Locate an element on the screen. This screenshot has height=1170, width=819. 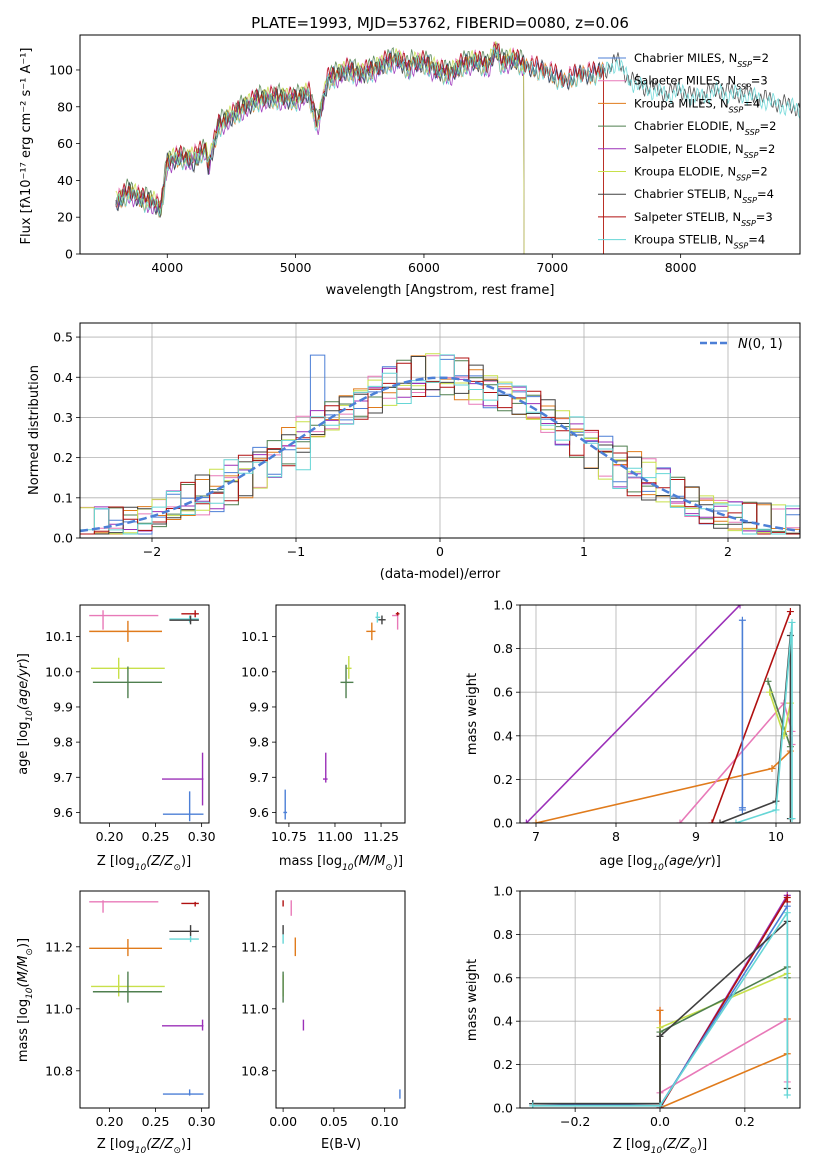
x-axis-label-part-2: (age/yr is located at coordinates (688, 861).